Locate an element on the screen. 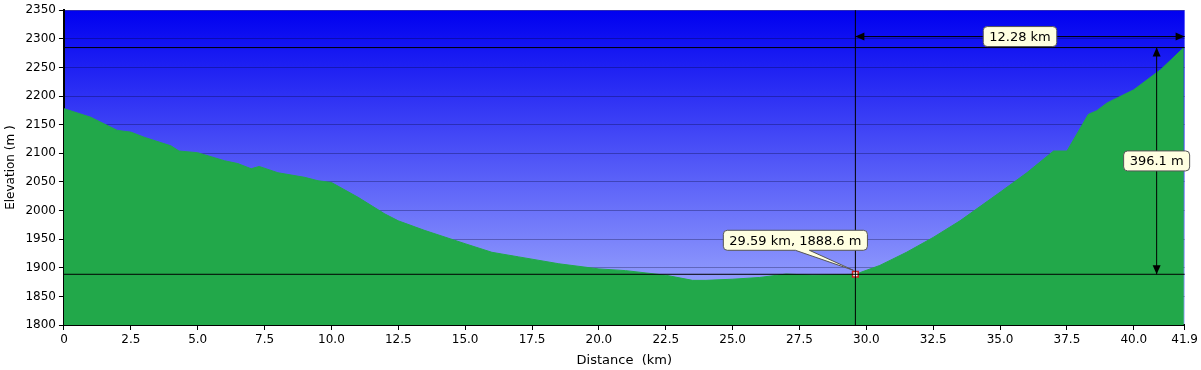 The image size is (1201, 370). x-tick-label: 37.5 is located at coordinates (1067, 339).